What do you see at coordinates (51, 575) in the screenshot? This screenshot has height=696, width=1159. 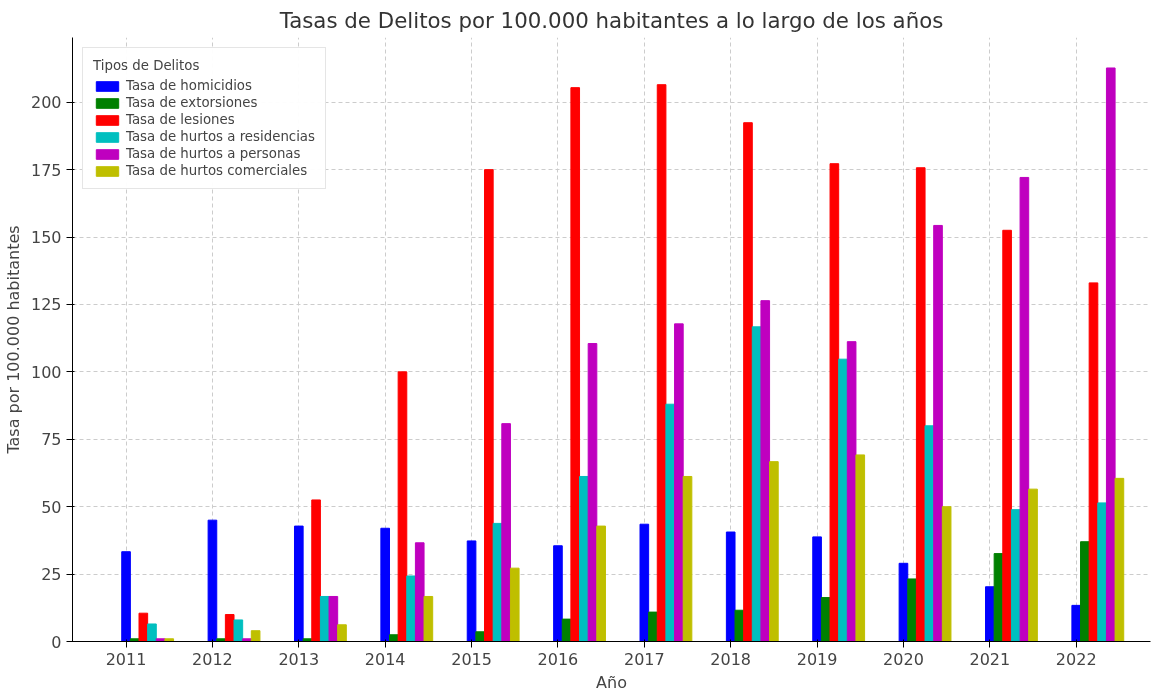 I see `y-tick-label: 25` at bounding box center [51, 575].